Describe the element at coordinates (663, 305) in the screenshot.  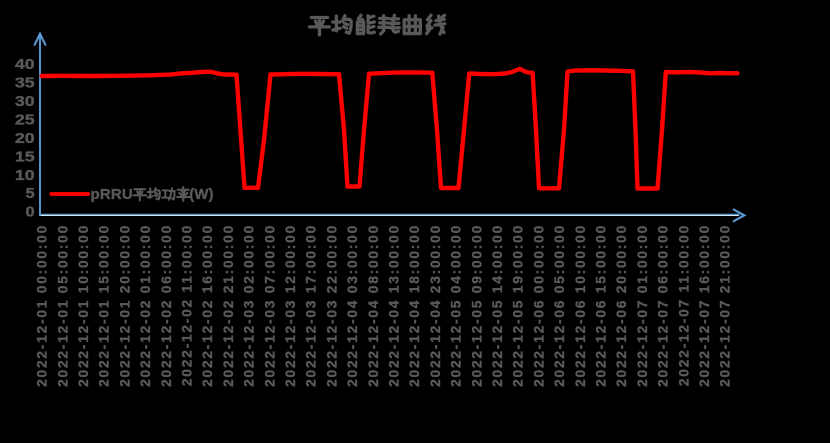
I see `svg-text: 2022-12-07 06:00:00` at that location.